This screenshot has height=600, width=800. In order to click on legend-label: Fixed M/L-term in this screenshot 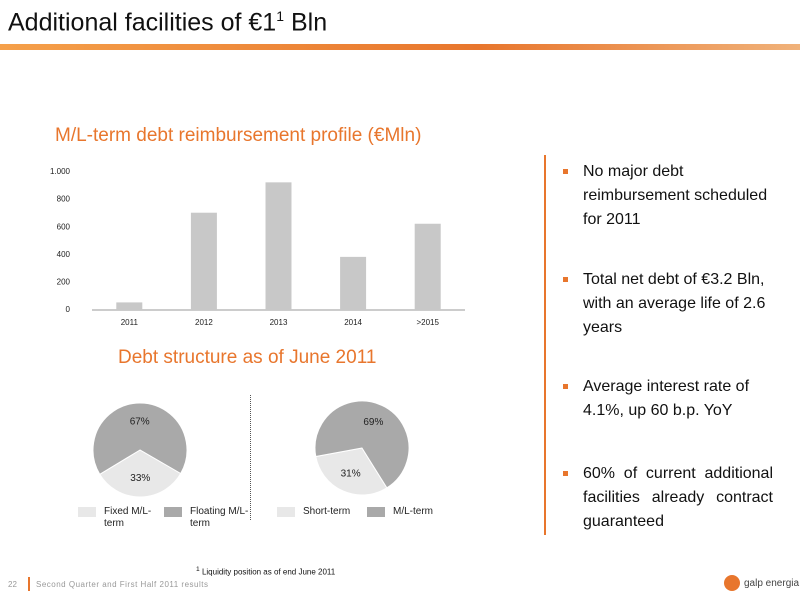, I will do `click(128, 517)`.